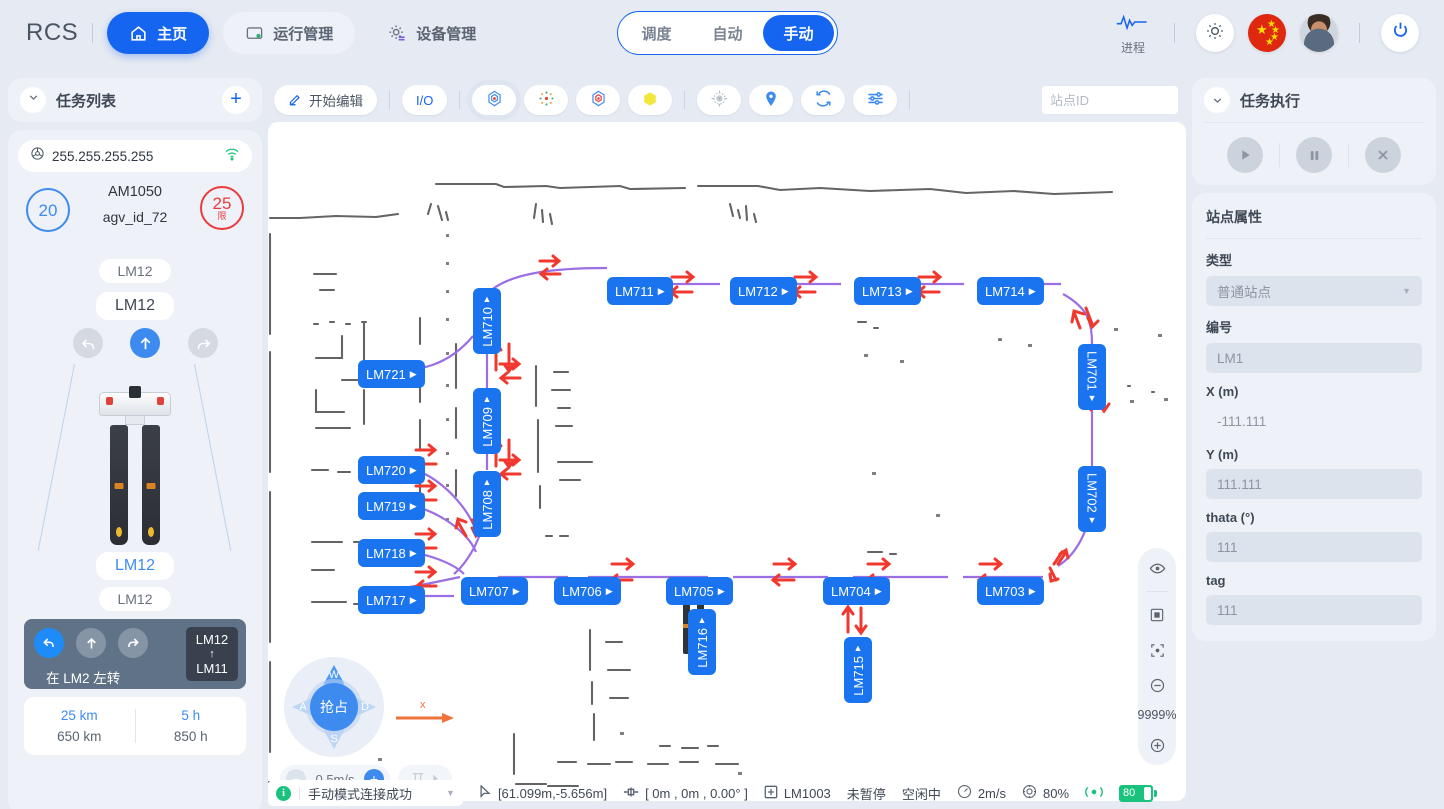  Describe the element at coordinates (1157, 745) in the screenshot. I see `zoom-in-button` at that location.